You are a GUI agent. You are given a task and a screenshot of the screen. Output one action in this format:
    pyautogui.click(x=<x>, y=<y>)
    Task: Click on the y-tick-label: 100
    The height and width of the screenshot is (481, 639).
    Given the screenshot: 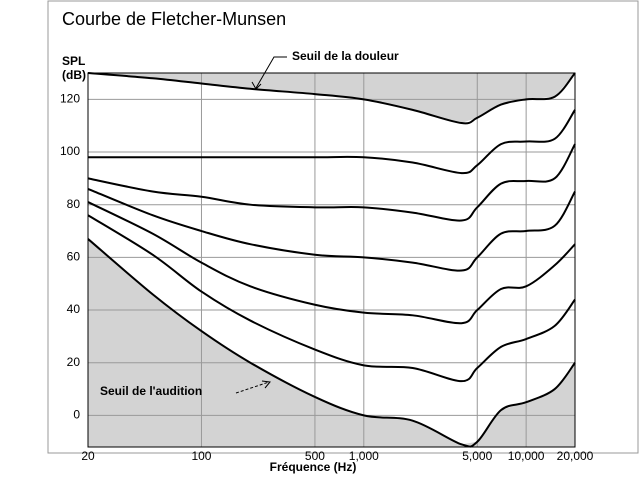 What is the action you would take?
    pyautogui.click(x=70, y=151)
    